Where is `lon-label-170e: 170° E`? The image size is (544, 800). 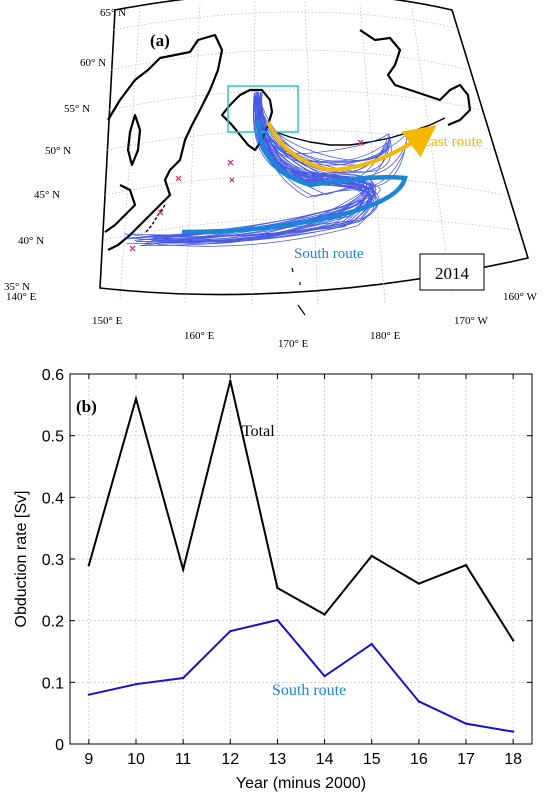 lon-label-170e: 170° E is located at coordinates (293, 344).